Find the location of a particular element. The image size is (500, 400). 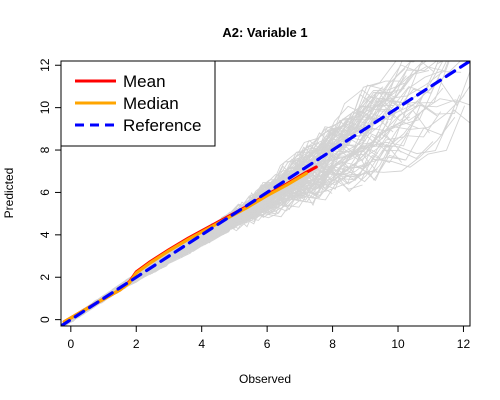

y-tick-label: 10 is located at coordinates (45, 108).